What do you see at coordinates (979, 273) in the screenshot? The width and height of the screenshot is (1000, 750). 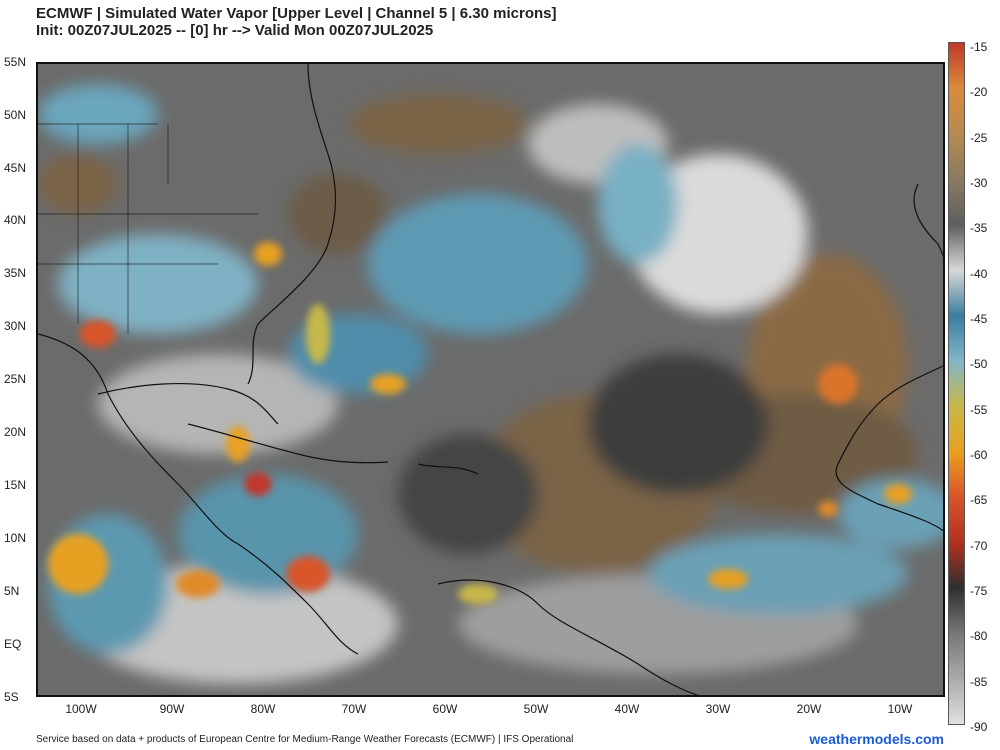 I see `colorbar-label: -40` at bounding box center [979, 273].